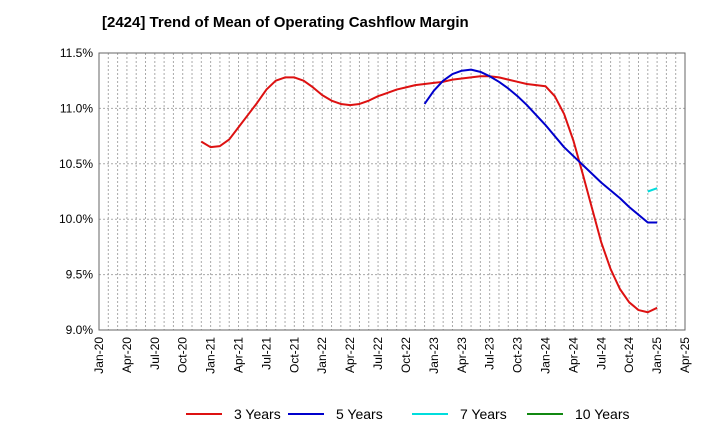  I want to click on y-tick-label: 10.0%, so click(76, 219).